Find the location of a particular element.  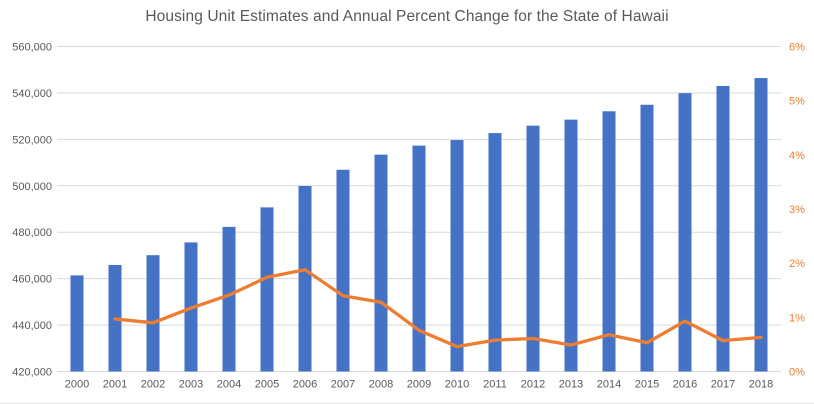

x-axis-tick-label: 2000 is located at coordinates (77, 385).